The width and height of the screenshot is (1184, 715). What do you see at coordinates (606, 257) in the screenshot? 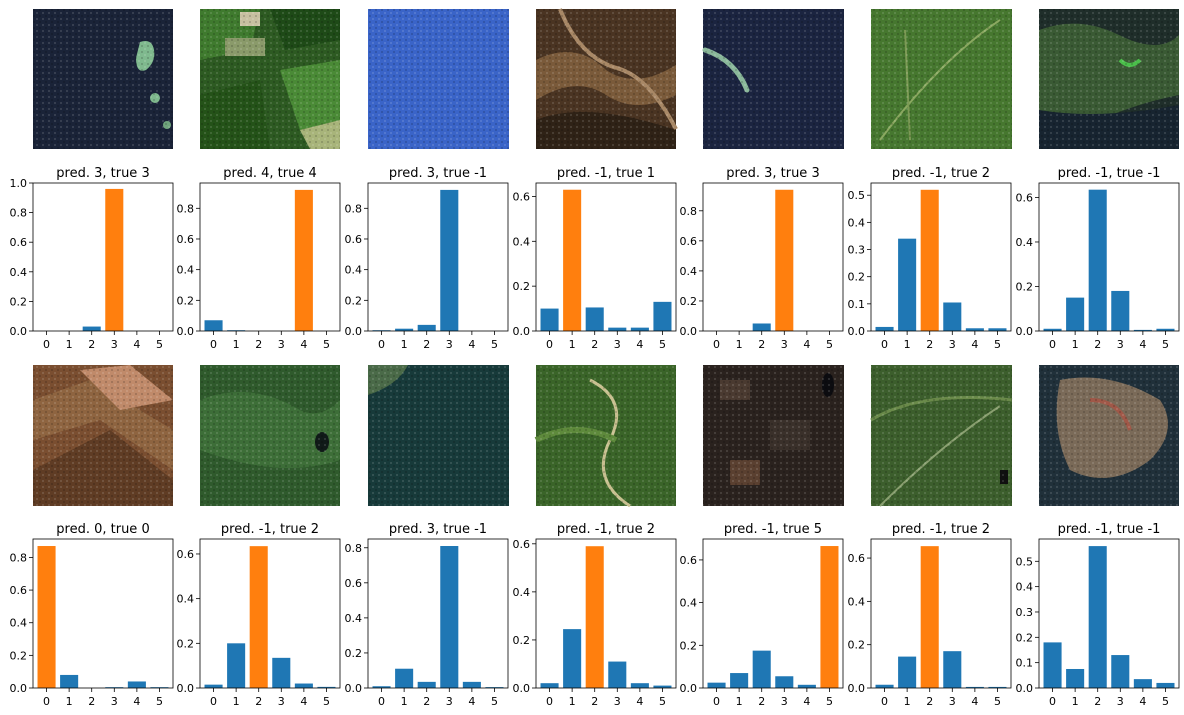
I see `axes-frame` at bounding box center [606, 257].